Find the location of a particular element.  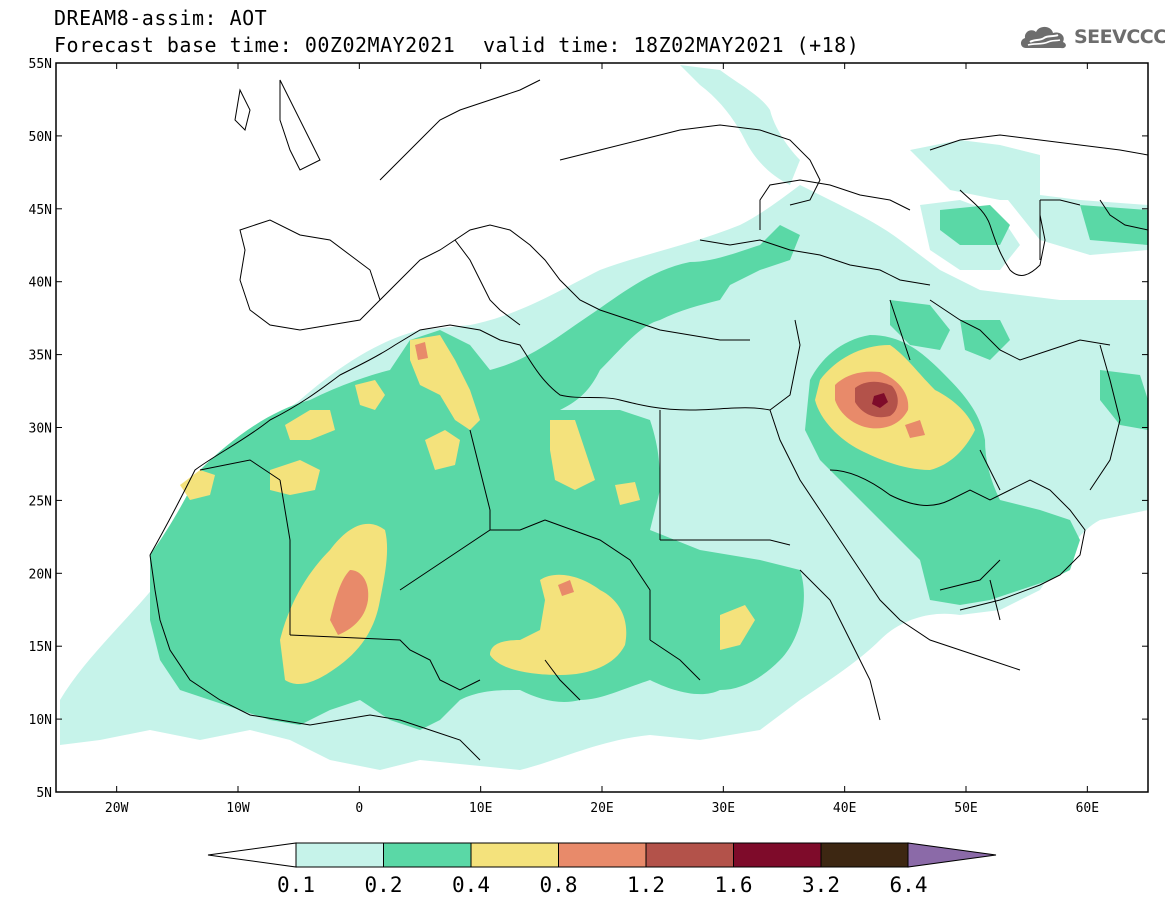

lat-tick-label: 20N is located at coordinates (40, 574).